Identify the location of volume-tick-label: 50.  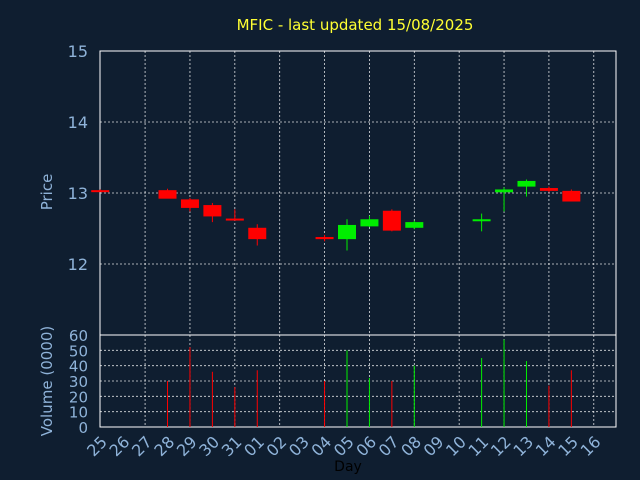
(78, 351).